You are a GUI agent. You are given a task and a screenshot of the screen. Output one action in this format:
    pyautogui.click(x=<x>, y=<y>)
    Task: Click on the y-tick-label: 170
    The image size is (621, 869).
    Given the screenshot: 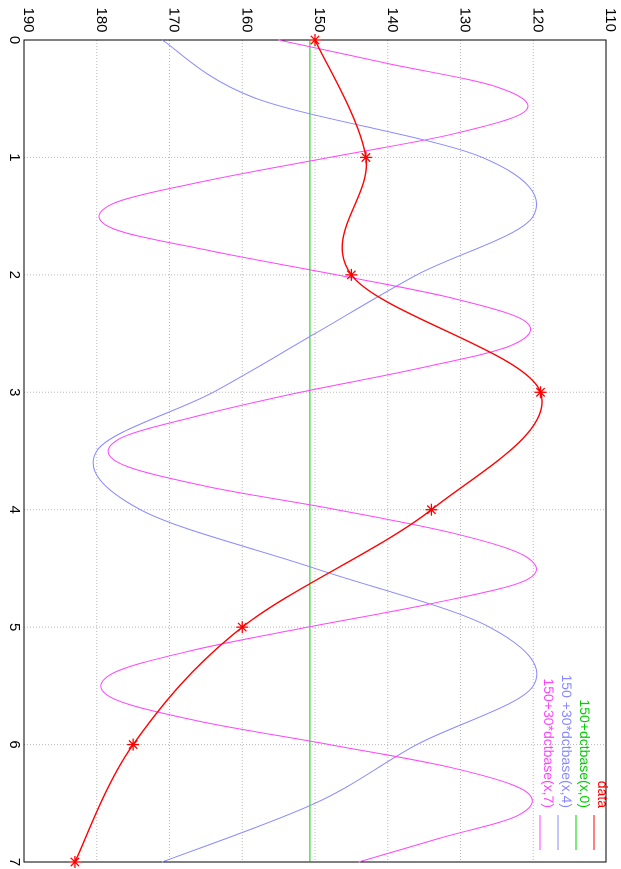 What is the action you would take?
    pyautogui.click(x=174, y=19)
    